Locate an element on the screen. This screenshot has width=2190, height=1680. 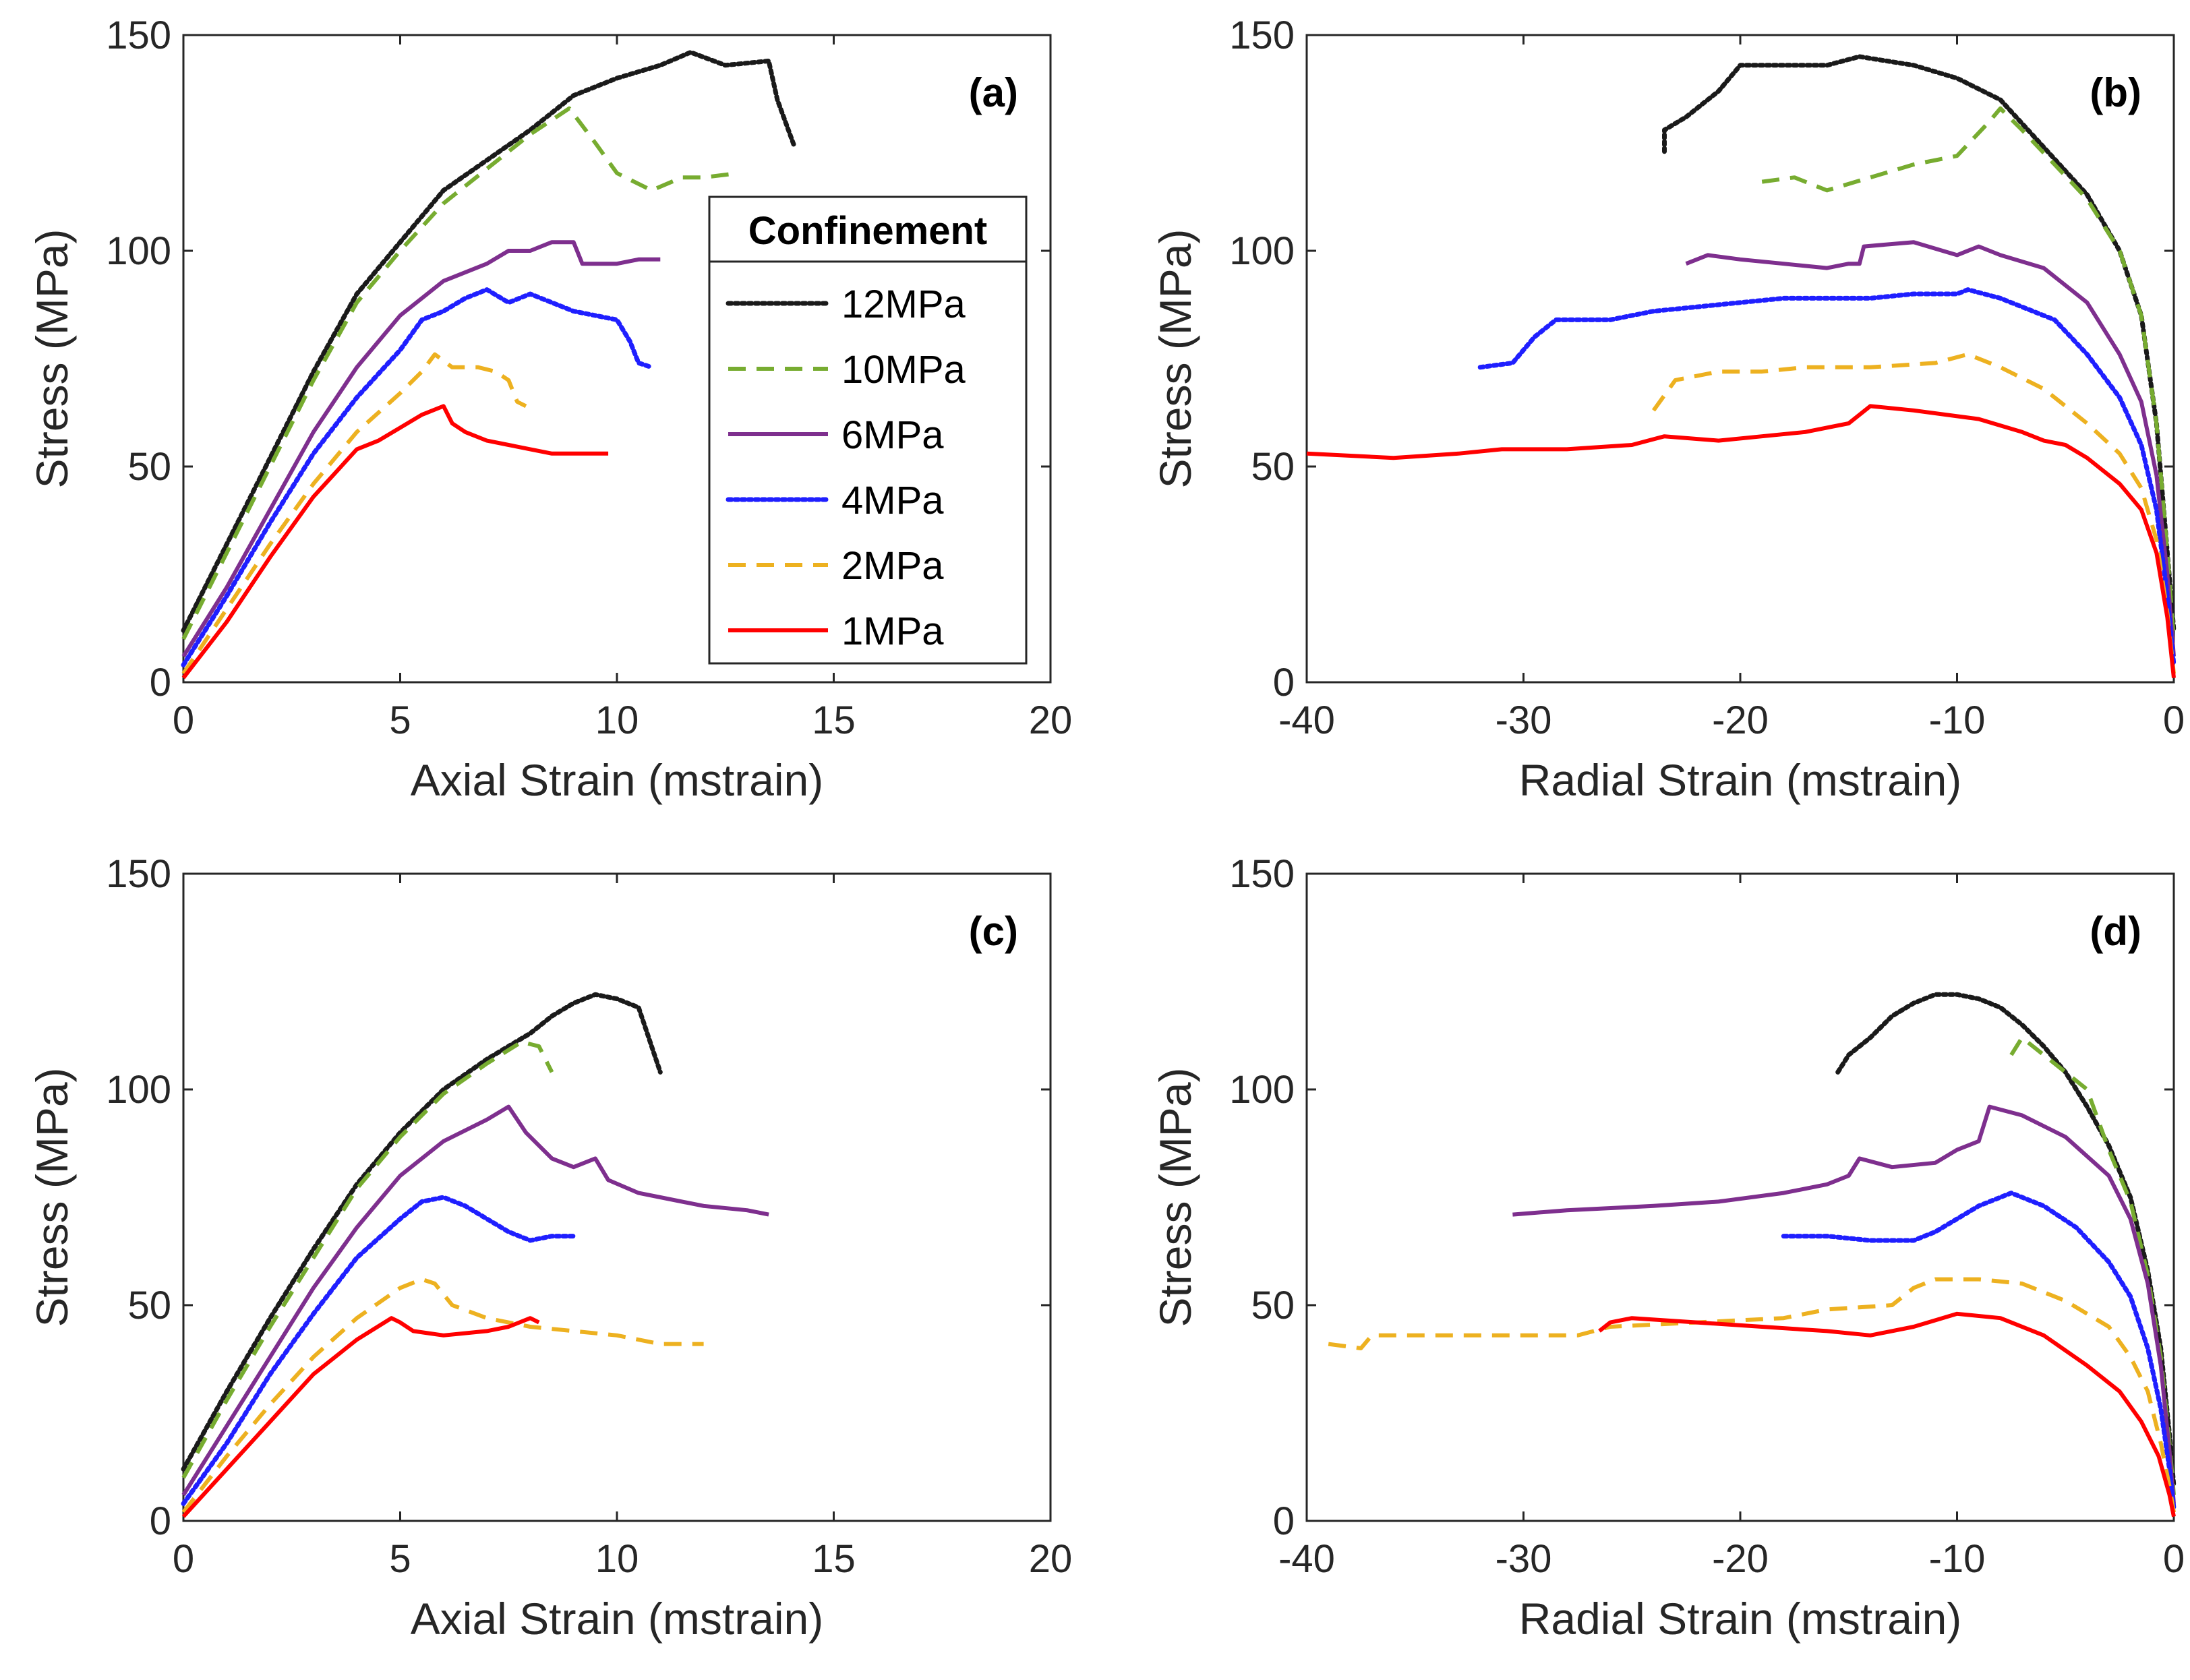
series-line-c-6MPa is located at coordinates (475, 1300).